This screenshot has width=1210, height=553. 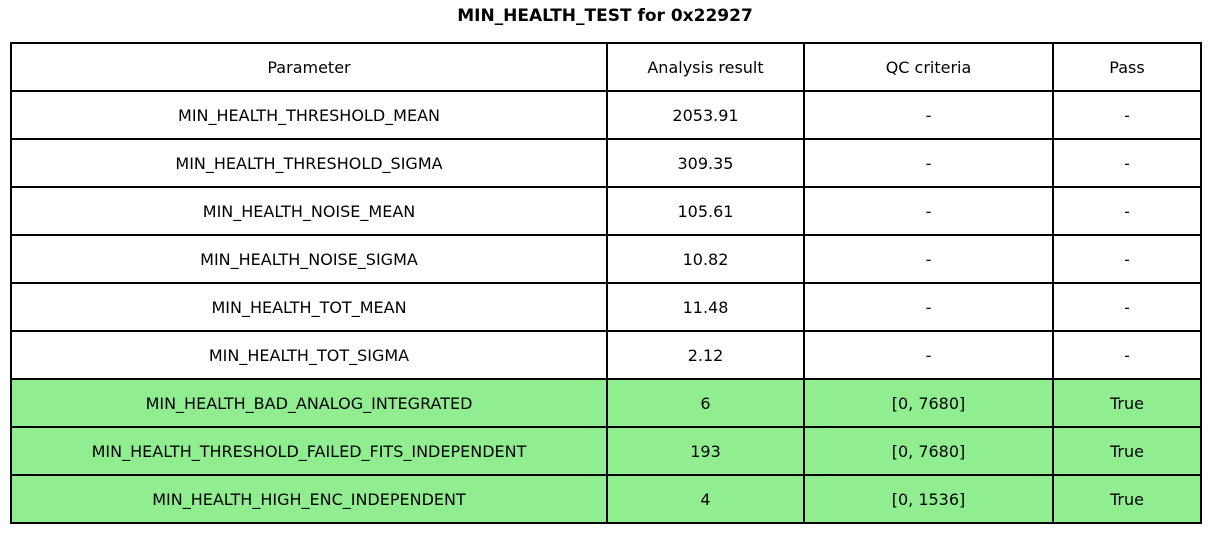 What do you see at coordinates (705, 355) in the screenshot?
I see `analysis-result-cell: 2.12` at bounding box center [705, 355].